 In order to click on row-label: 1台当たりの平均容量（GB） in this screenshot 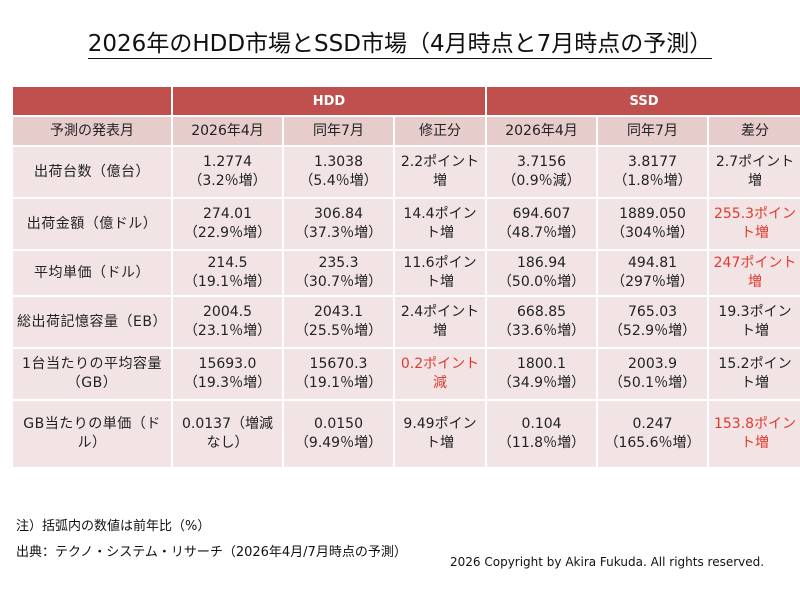, I will do `click(92, 374)`.